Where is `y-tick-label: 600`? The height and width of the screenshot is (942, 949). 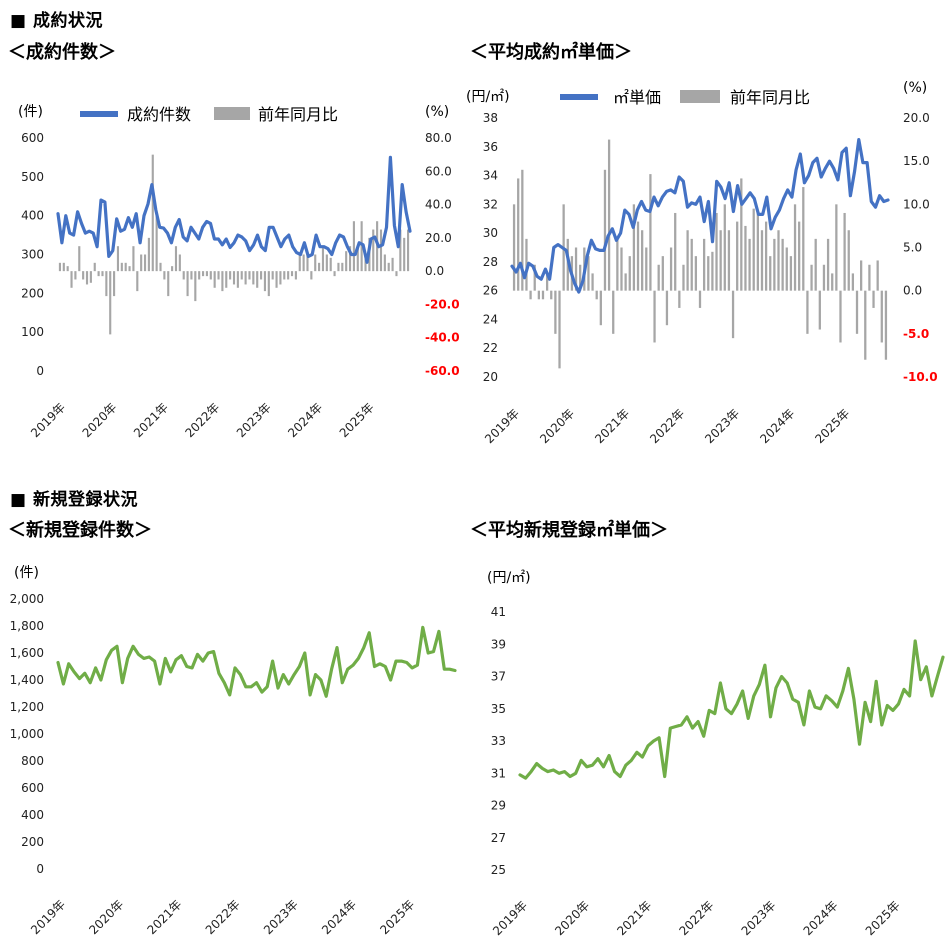
y-tick-label: 600 is located at coordinates (32, 138).